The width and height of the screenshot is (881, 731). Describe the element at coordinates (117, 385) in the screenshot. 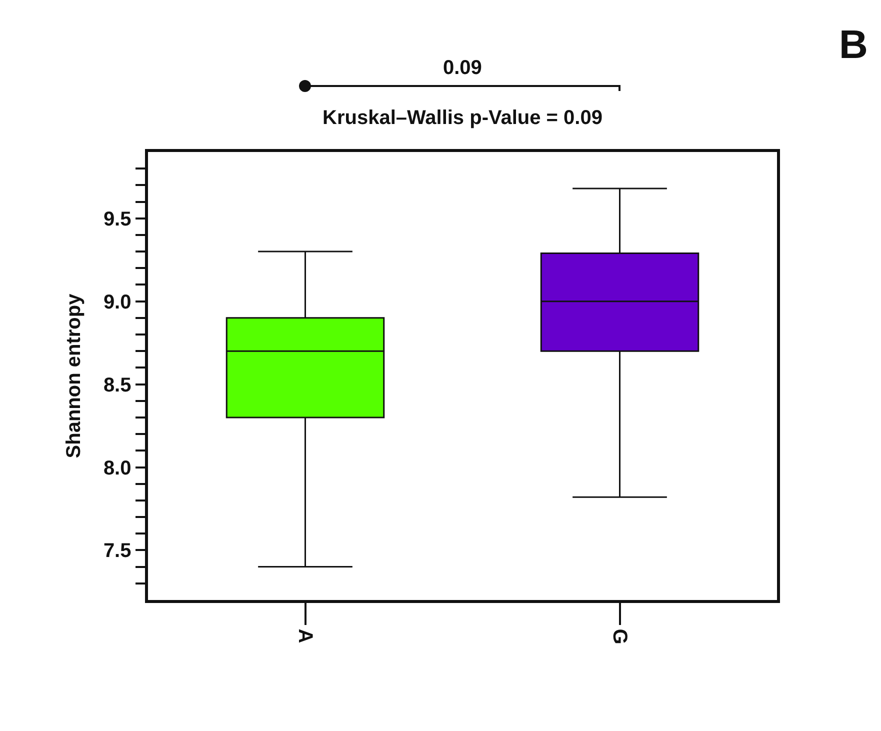

I see `y-tick-label: 8.5` at that location.